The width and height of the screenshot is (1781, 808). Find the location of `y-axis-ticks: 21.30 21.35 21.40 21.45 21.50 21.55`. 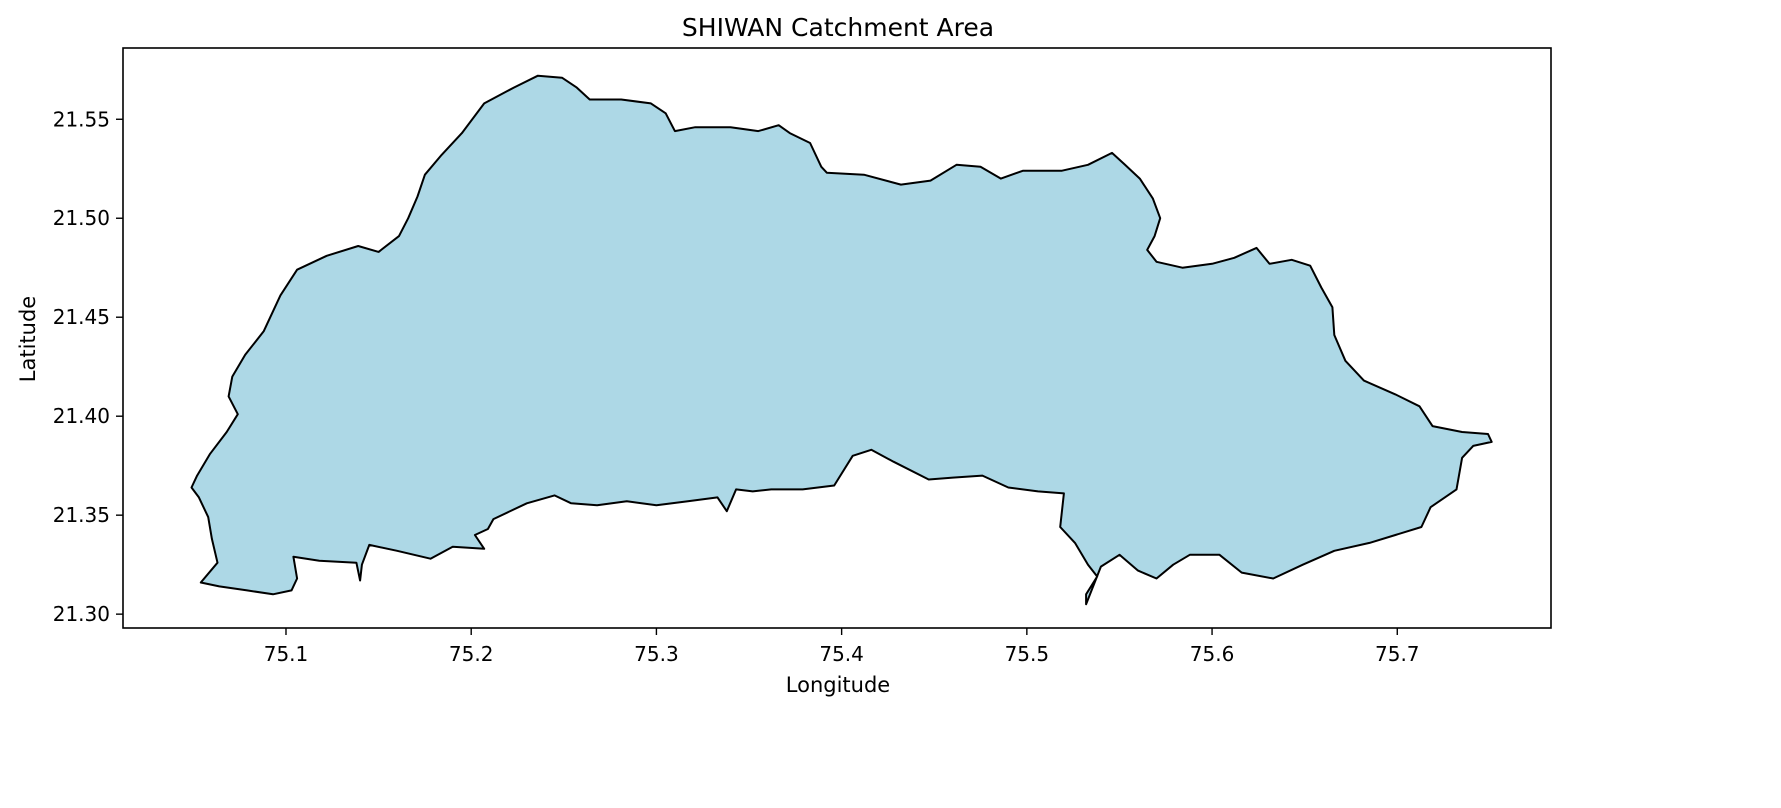

y-axis-ticks: 21.30 21.35 21.40 21.45 21.50 21.55 is located at coordinates (88, 366).